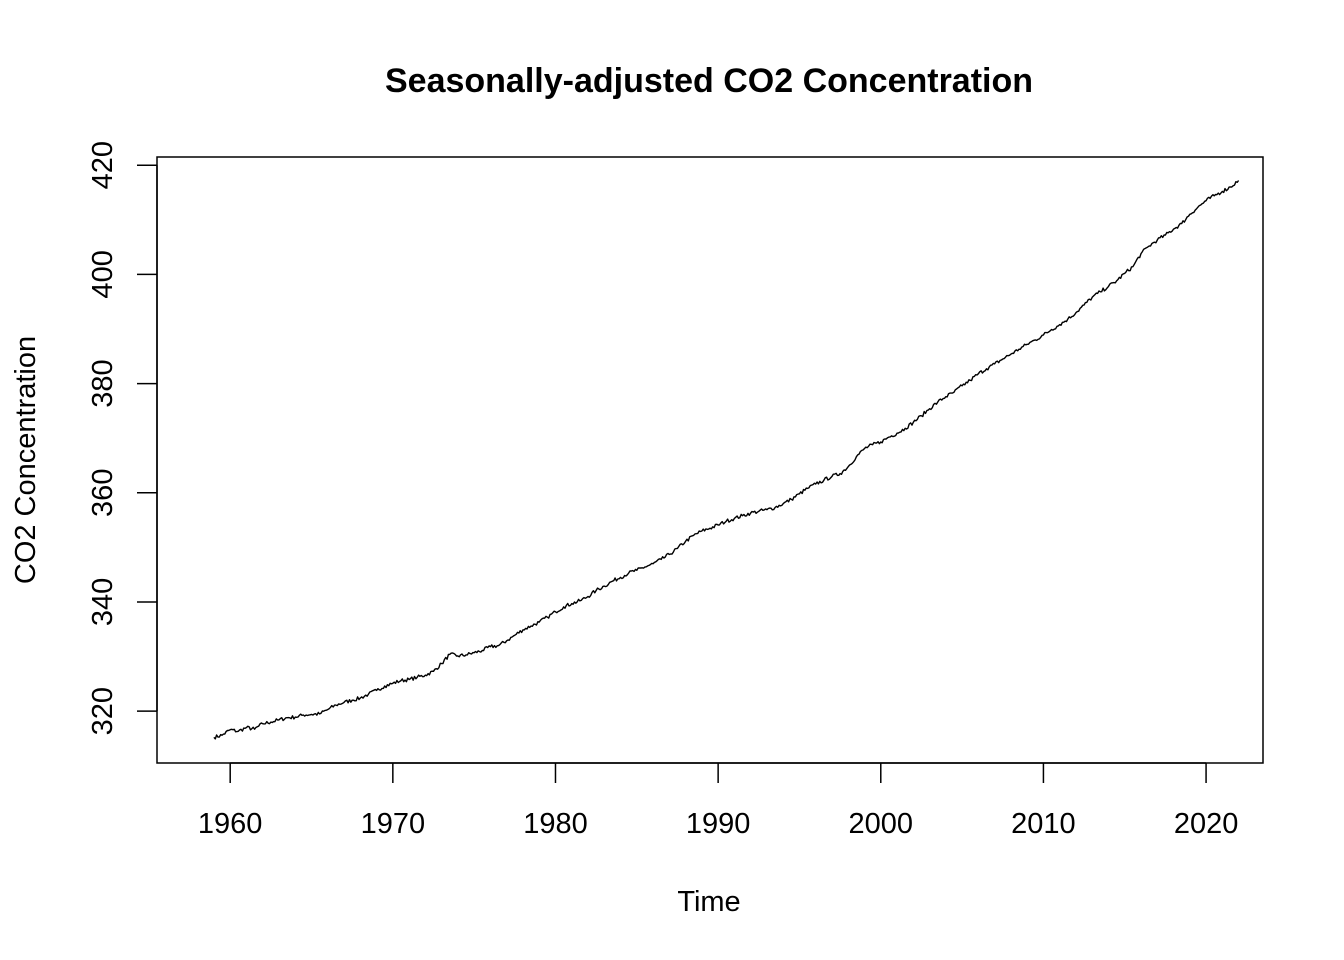  I want to click on y-tick-label: 360, so click(103, 493).